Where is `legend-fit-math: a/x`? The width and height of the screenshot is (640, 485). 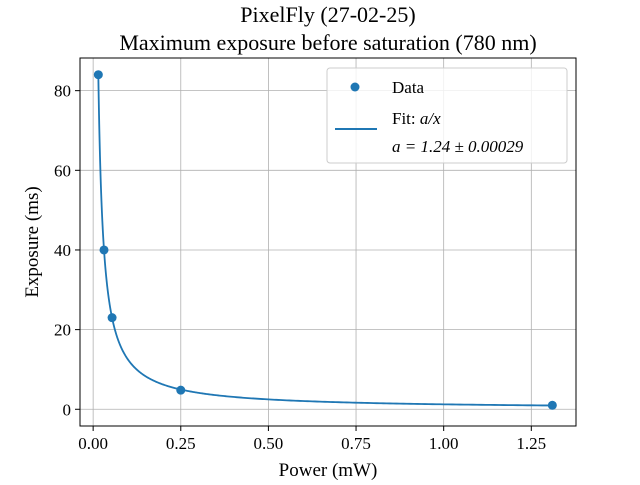
legend-fit-math: a/x is located at coordinates (430, 118).